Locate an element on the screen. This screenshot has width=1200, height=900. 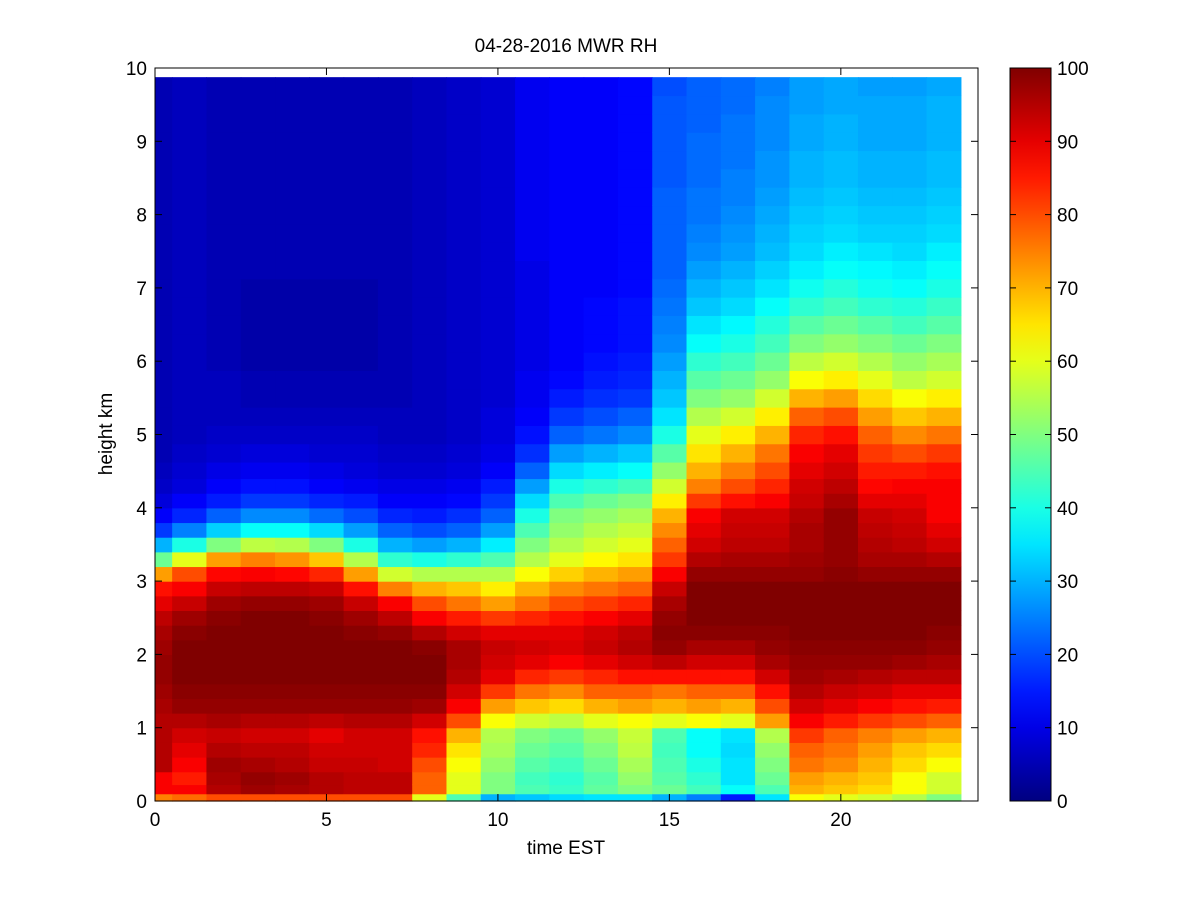
colorbar-tick-label: 50 is located at coordinates (1067, 436).